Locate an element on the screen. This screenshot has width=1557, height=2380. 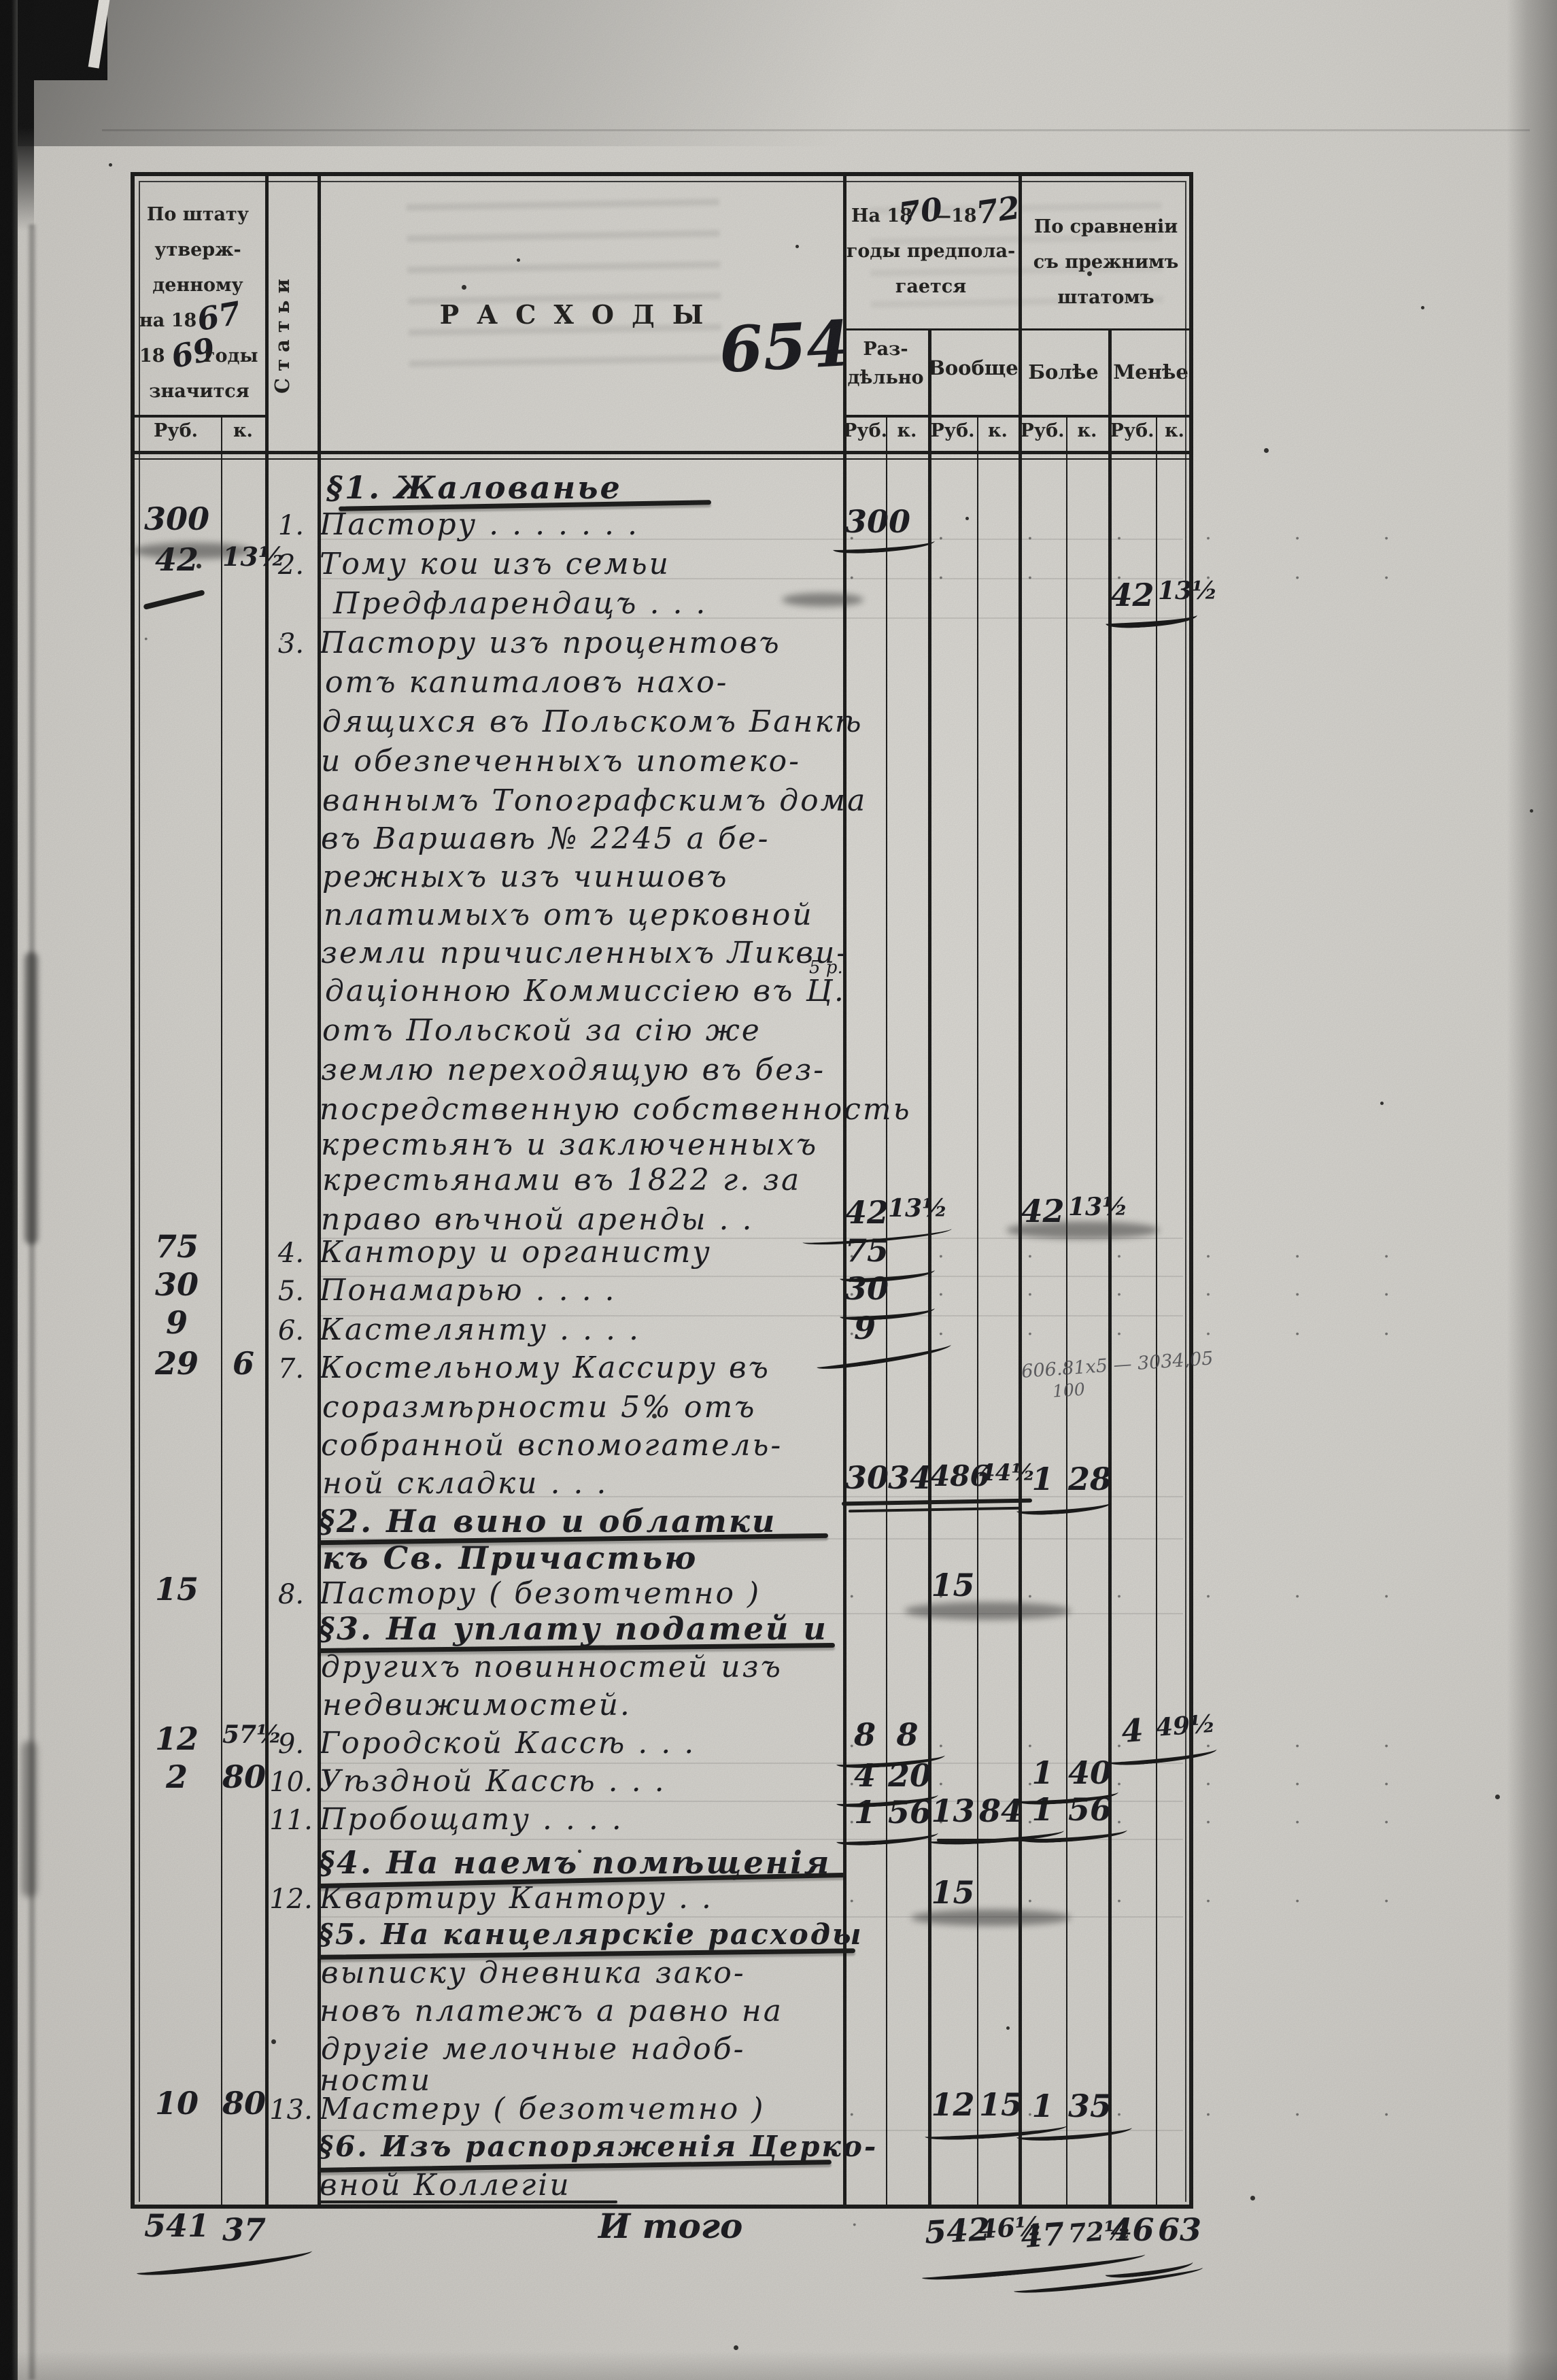
page-crease is located at coordinates (32, 1302).